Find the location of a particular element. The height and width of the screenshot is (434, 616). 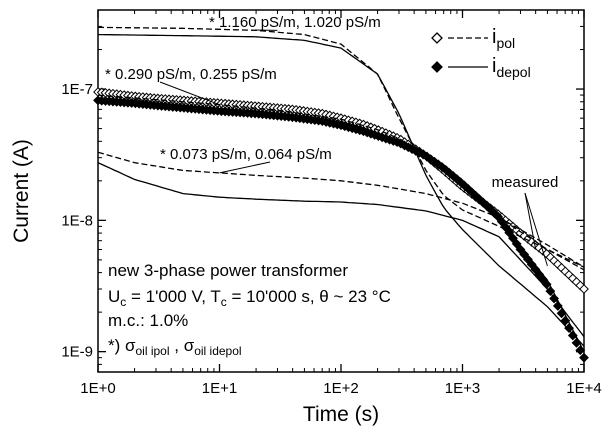

leader-low is located at coordinates (245, 167).